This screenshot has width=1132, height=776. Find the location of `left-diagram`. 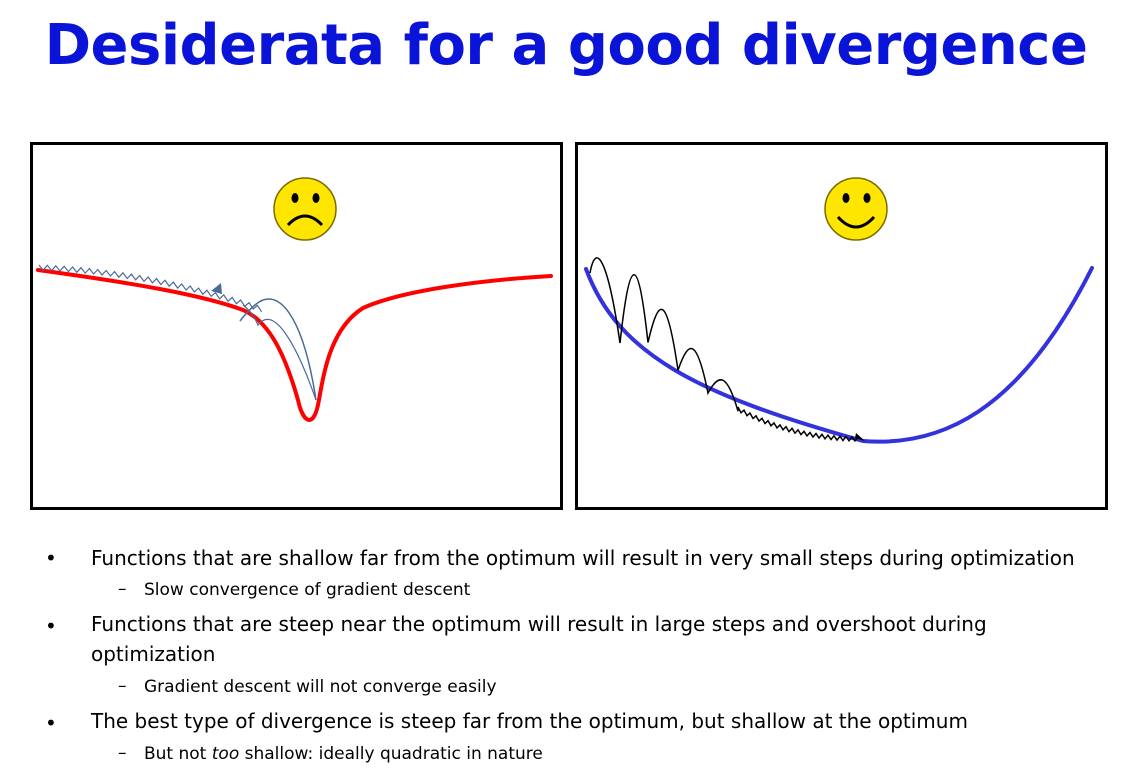

left-diagram is located at coordinates (294, 299).